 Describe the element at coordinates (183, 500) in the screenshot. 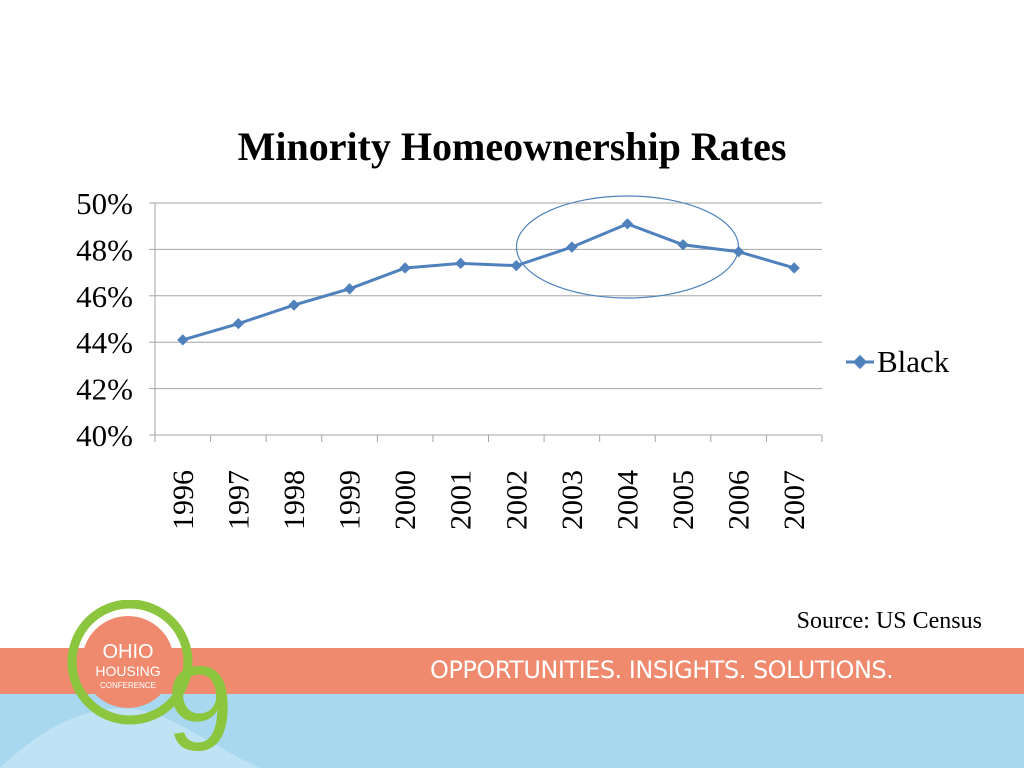

I see `x-tick-label: 1996` at that location.